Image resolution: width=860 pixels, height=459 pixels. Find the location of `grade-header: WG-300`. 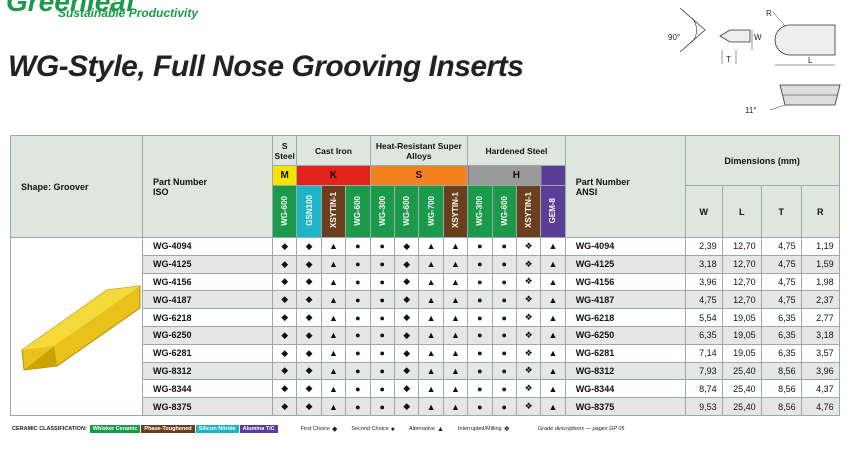

grade-header: WG-300 is located at coordinates (382, 211).